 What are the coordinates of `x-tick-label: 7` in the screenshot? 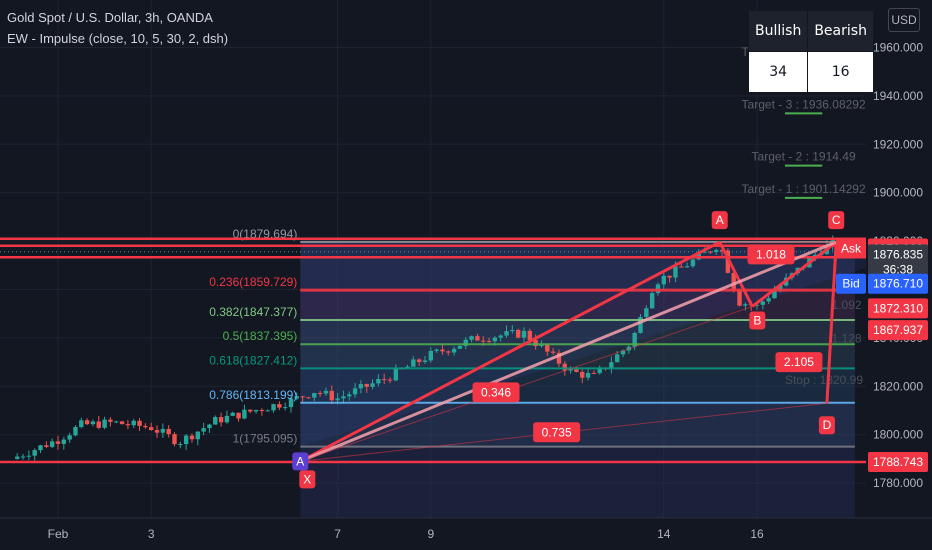 It's located at (337, 534).